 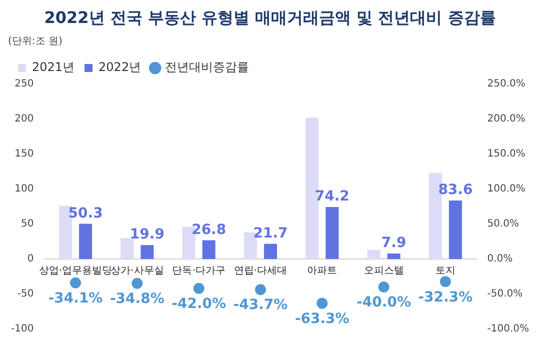 What do you see at coordinates (270, 233) in the screenshot?
I see `data-label: 21.7` at bounding box center [270, 233].